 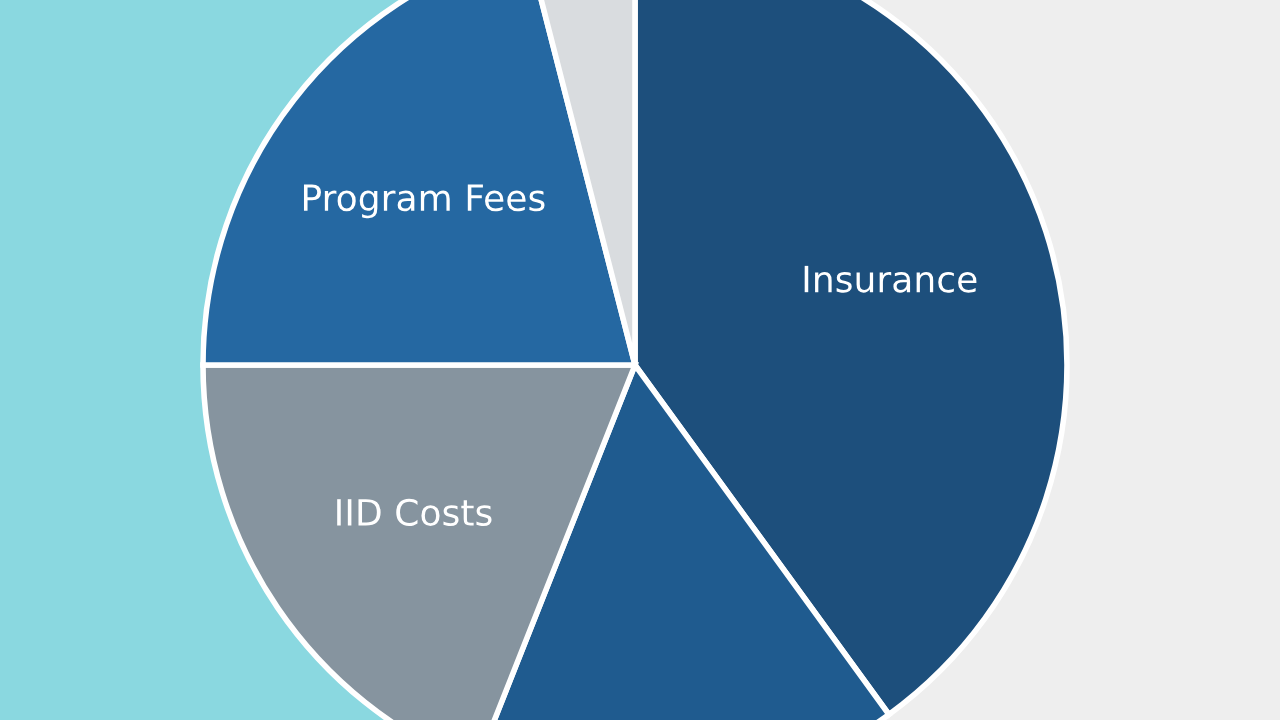 What do you see at coordinates (890, 279) in the screenshot?
I see `slice-label: Insurance` at bounding box center [890, 279].